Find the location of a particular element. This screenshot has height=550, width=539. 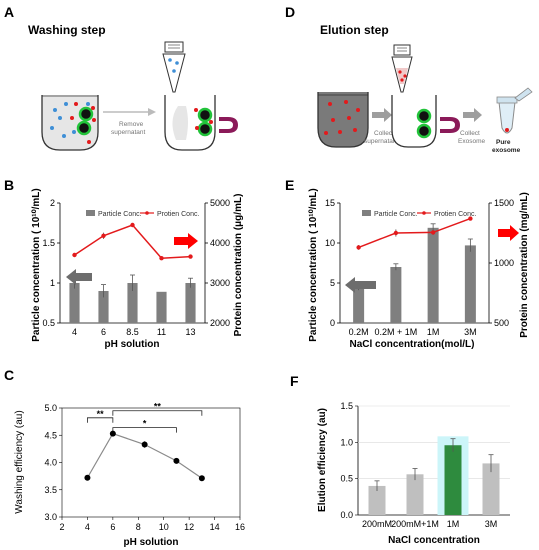

panel-A-letter: A is located at coordinates (9, 12).